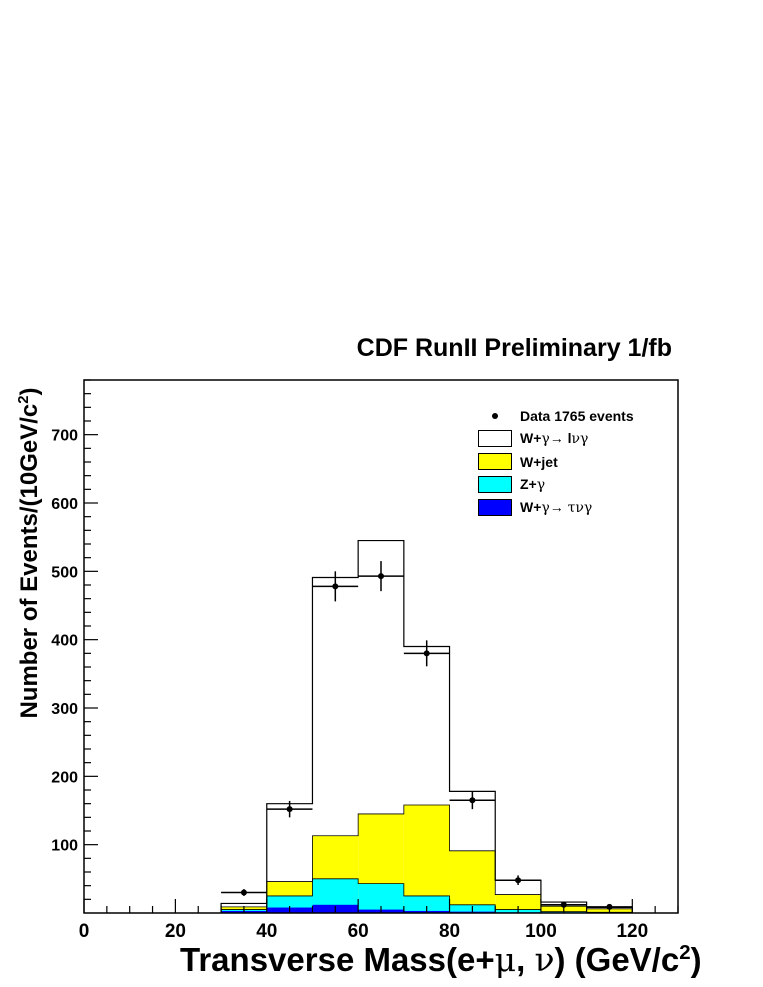  Describe the element at coordinates (64, 777) in the screenshot. I see `y-tick-label: 200` at that location.